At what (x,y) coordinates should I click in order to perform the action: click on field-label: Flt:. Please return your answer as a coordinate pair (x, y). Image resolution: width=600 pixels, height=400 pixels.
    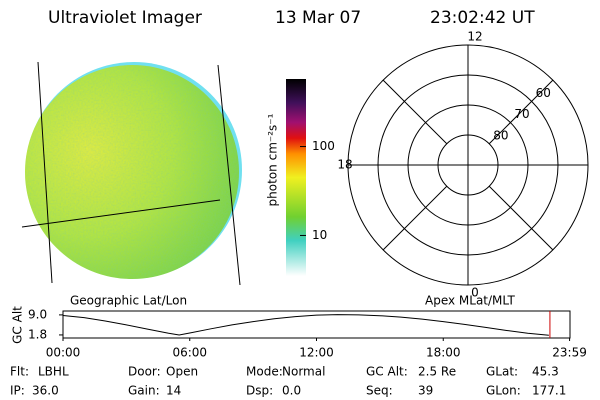
    Looking at the image, I should click on (19, 372).